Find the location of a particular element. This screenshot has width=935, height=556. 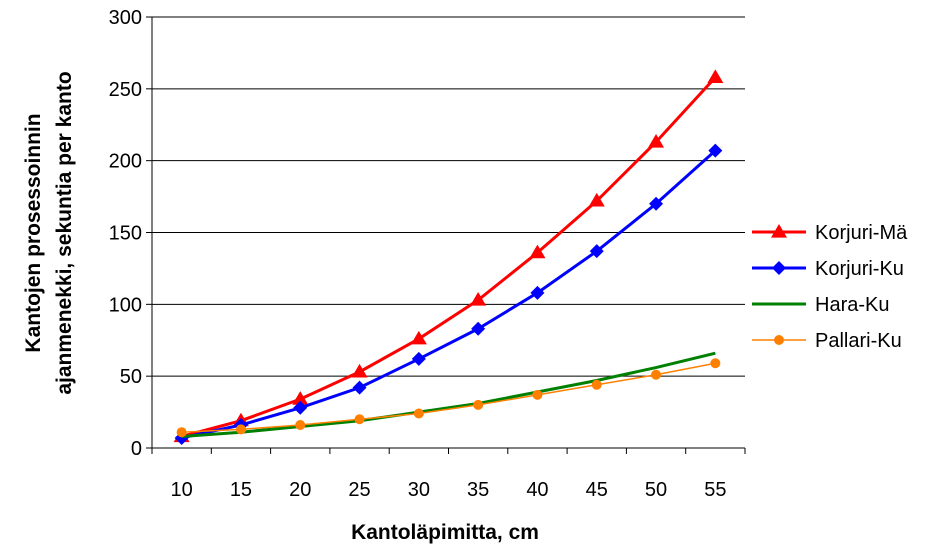

x-tick-label: 25 is located at coordinates (359, 490).